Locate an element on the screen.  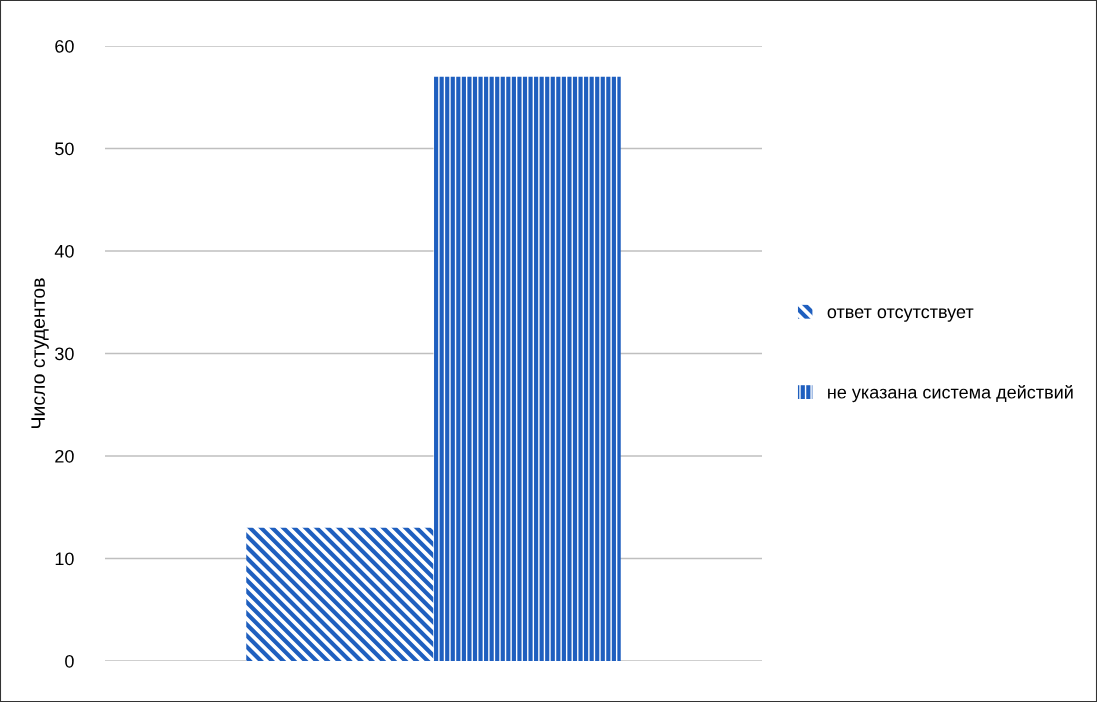
y-axis-title: Число студентов is located at coordinates (40, 353).